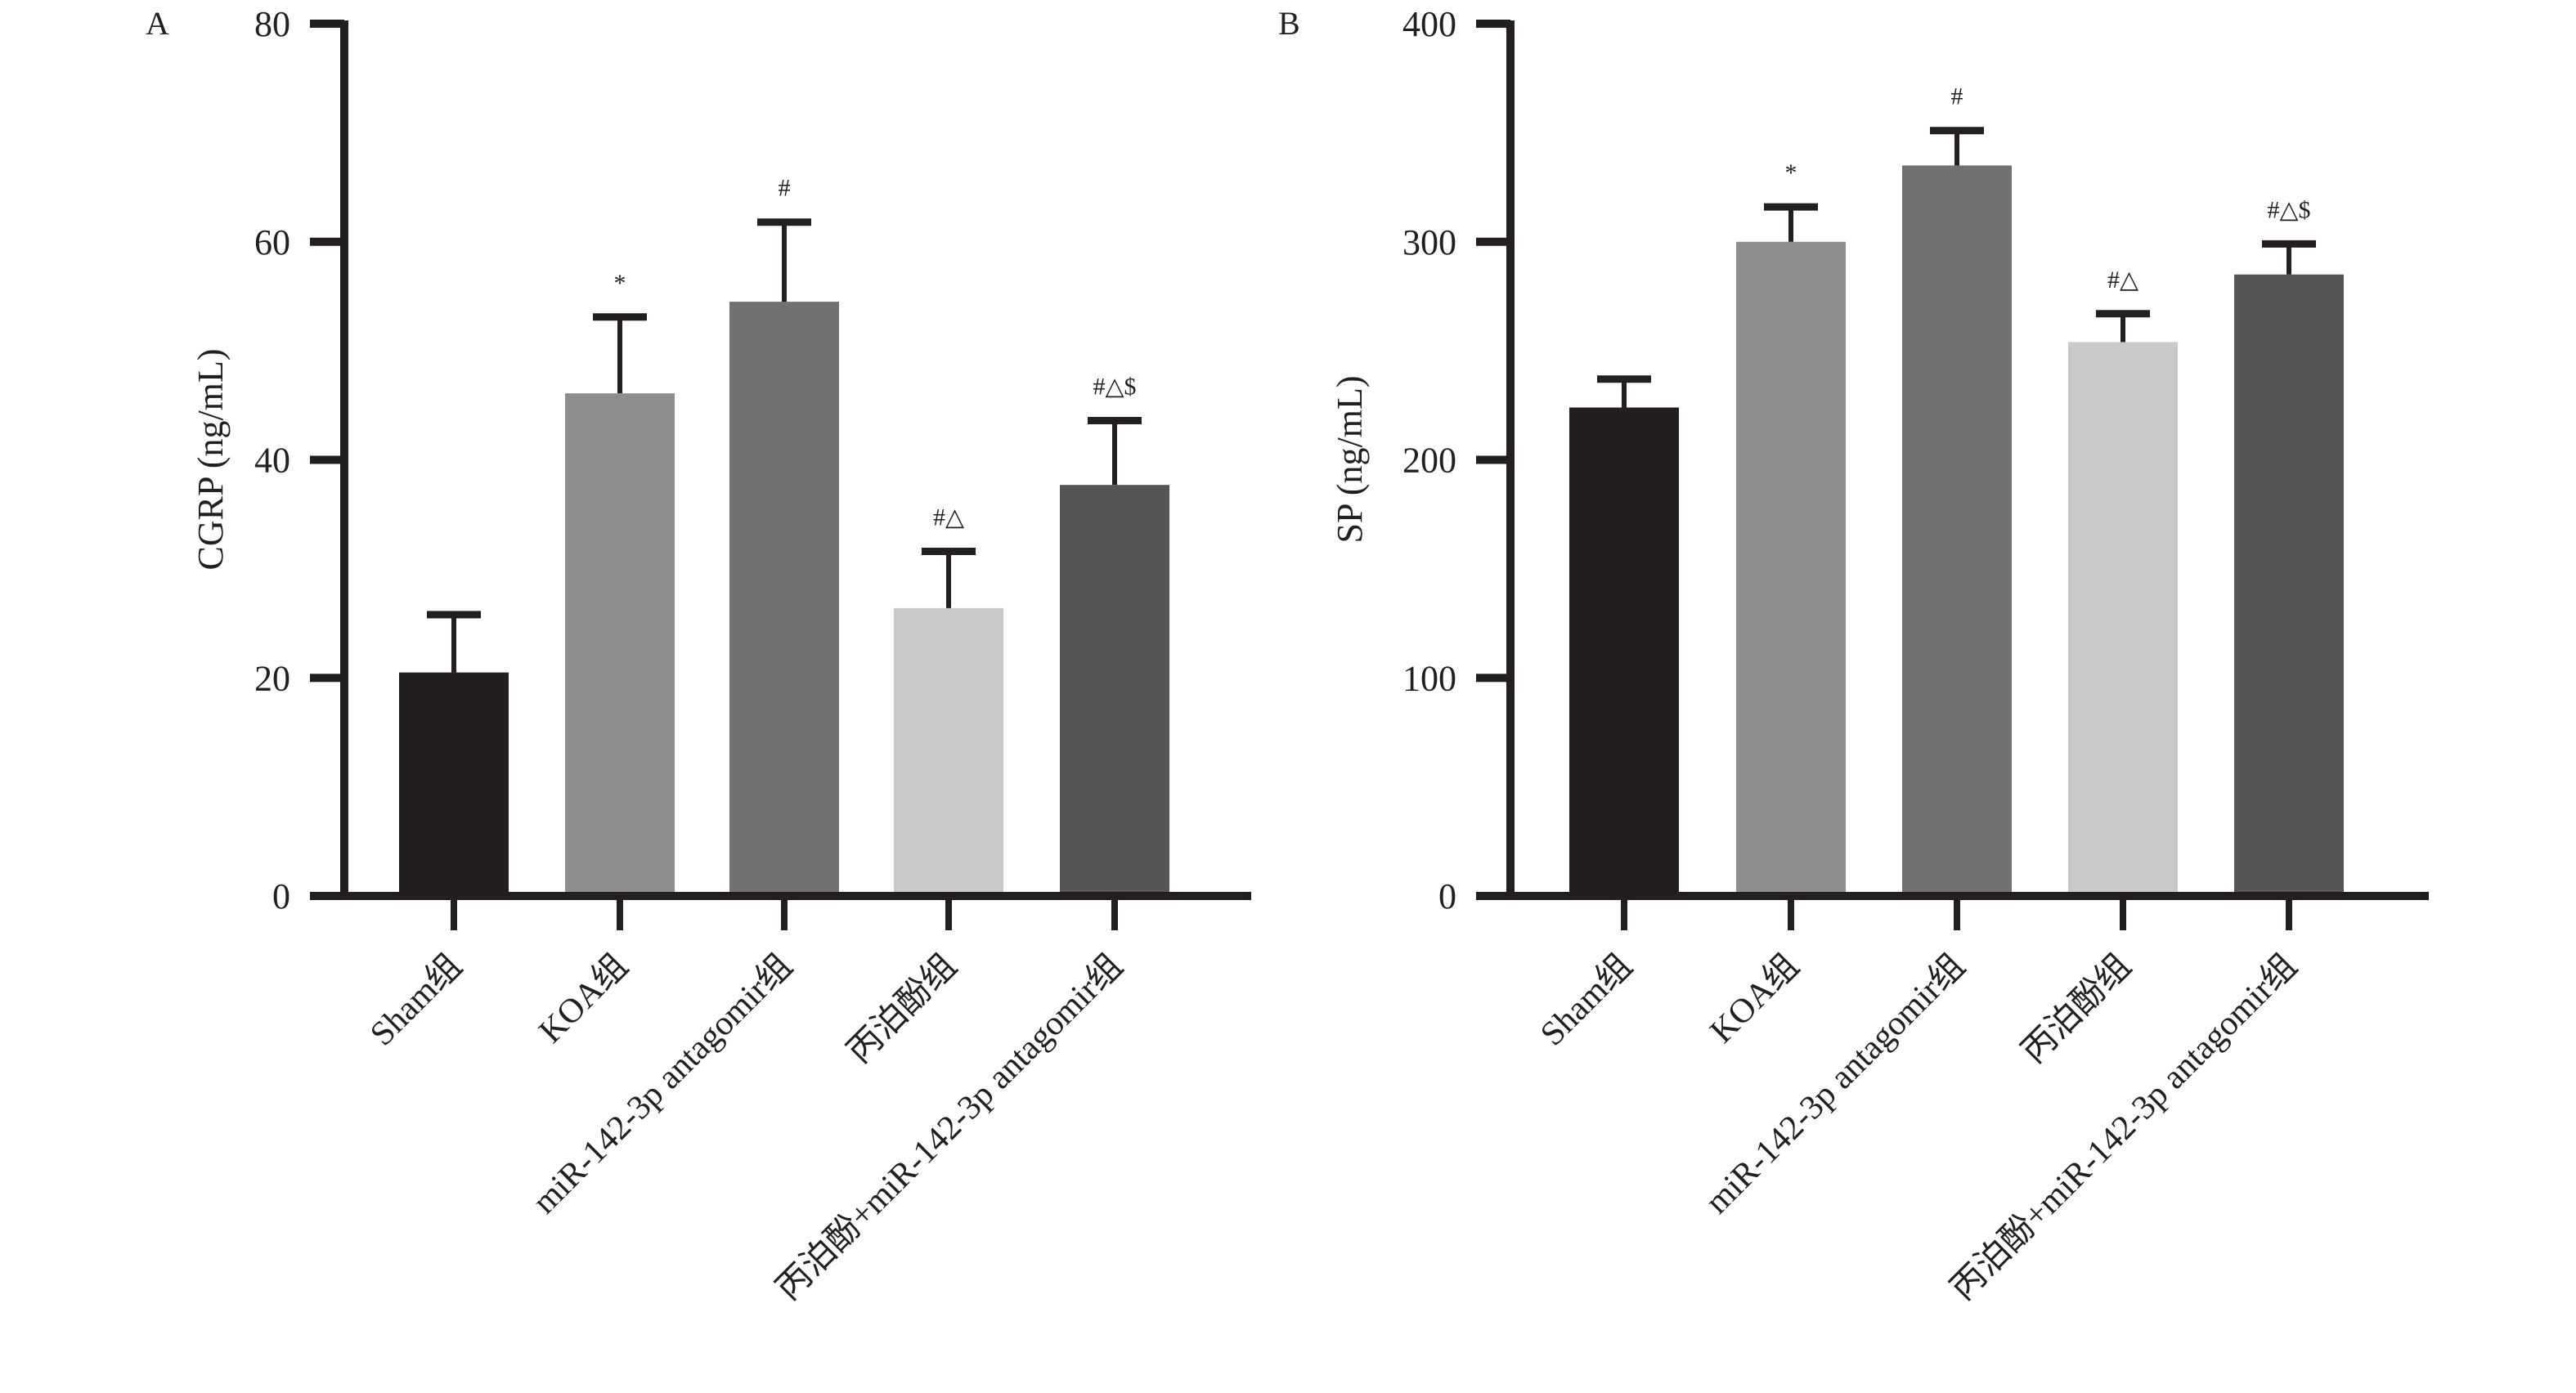 The height and width of the screenshot is (1393, 2576). What do you see at coordinates (272, 678) in the screenshot?
I see `y-tick-label: 20` at bounding box center [272, 678].